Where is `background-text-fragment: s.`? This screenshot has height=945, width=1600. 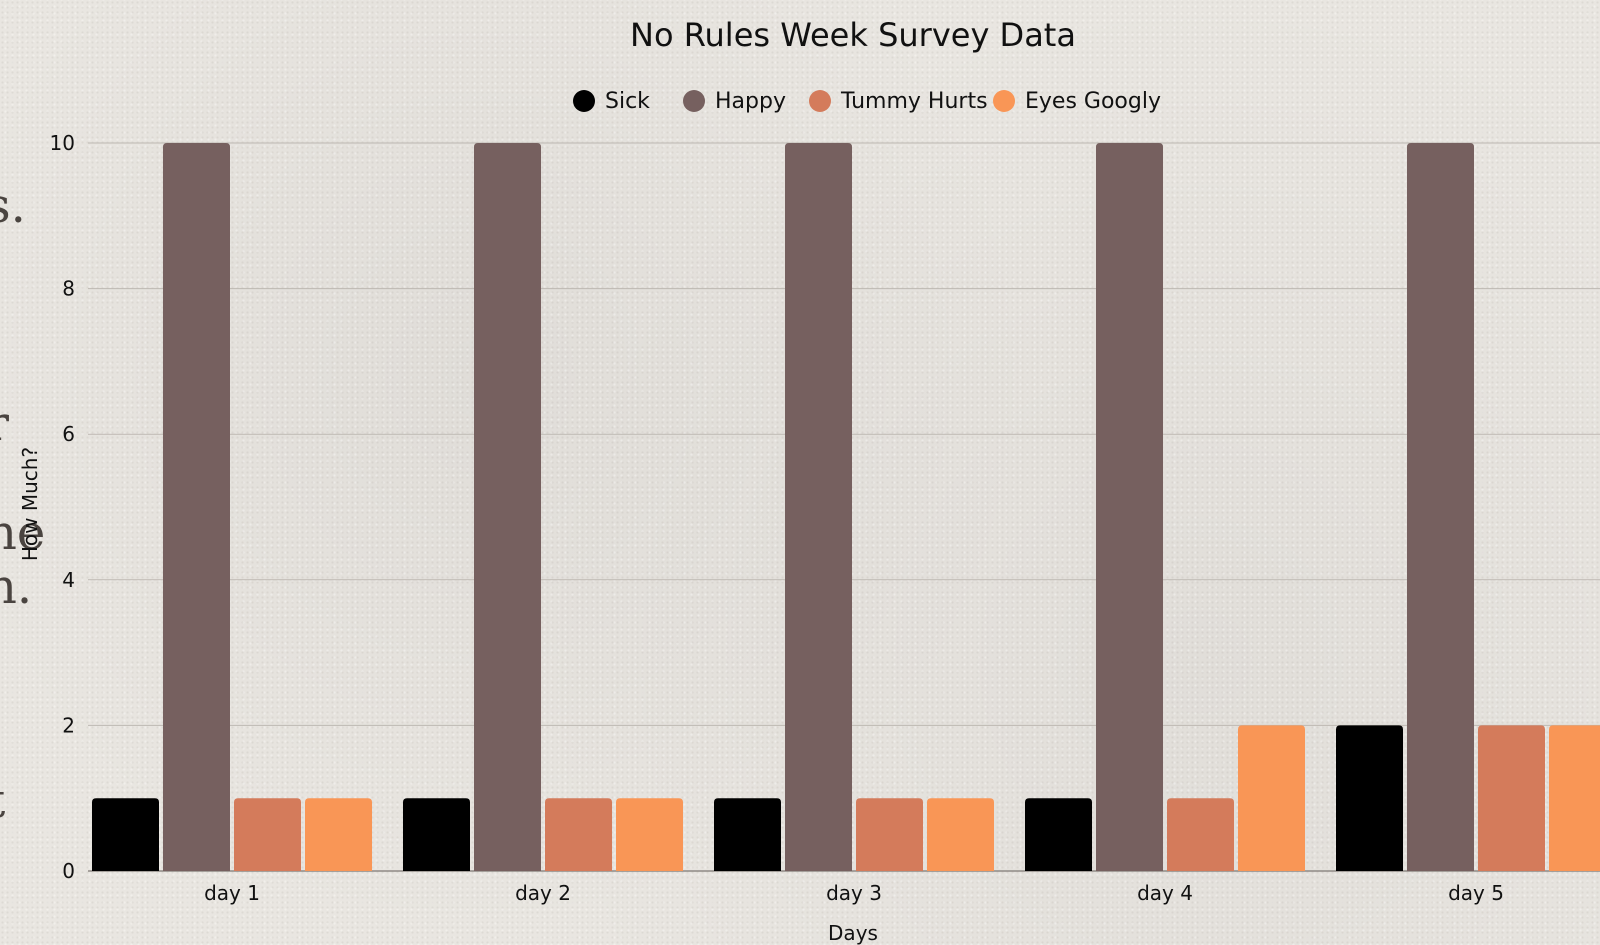
background-text-fragment: s. is located at coordinates (13, 206).